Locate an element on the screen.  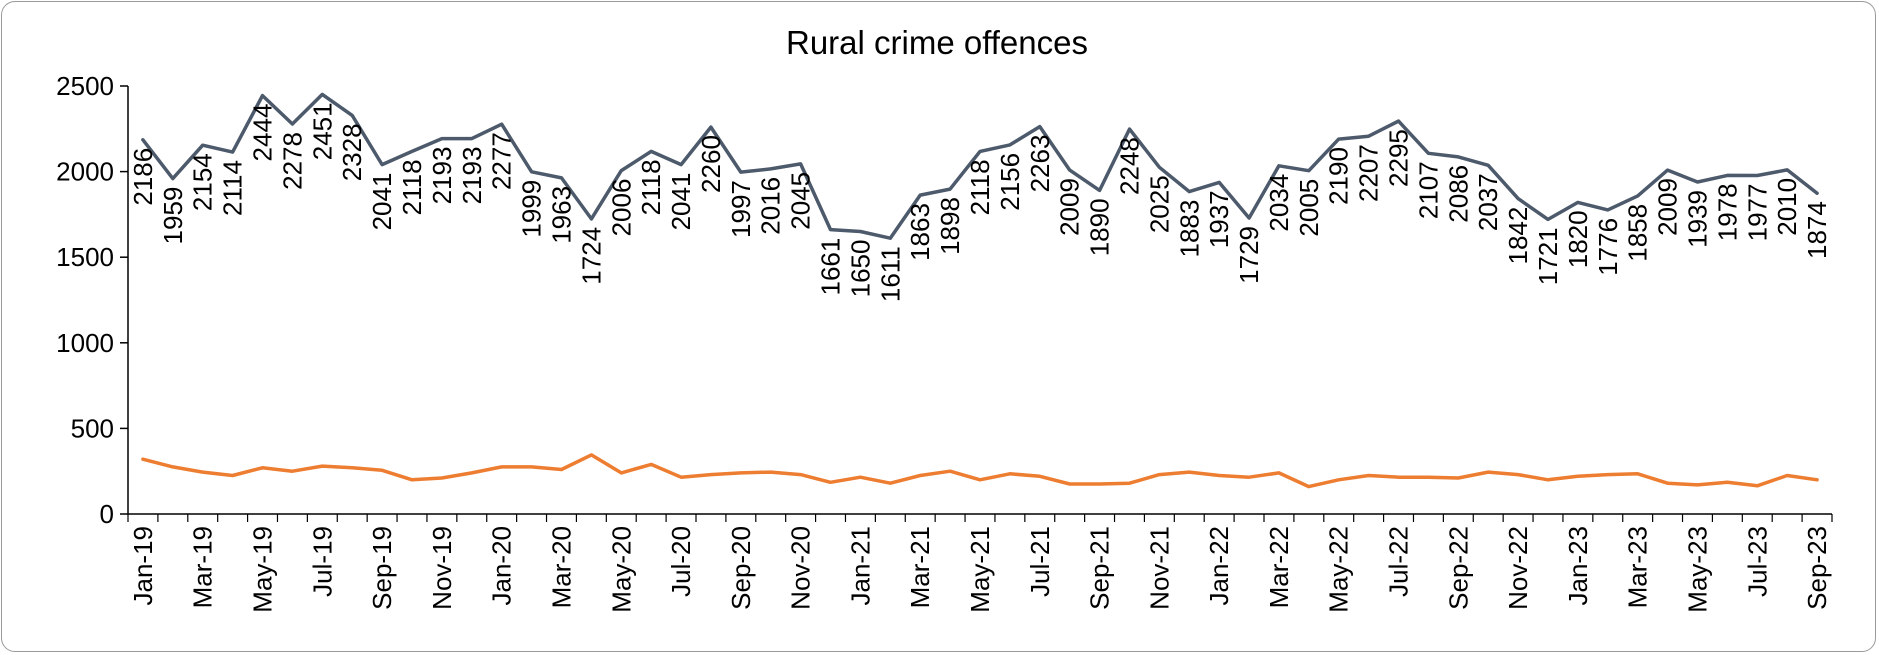
y-tick-label: 500 is located at coordinates (92, 428).